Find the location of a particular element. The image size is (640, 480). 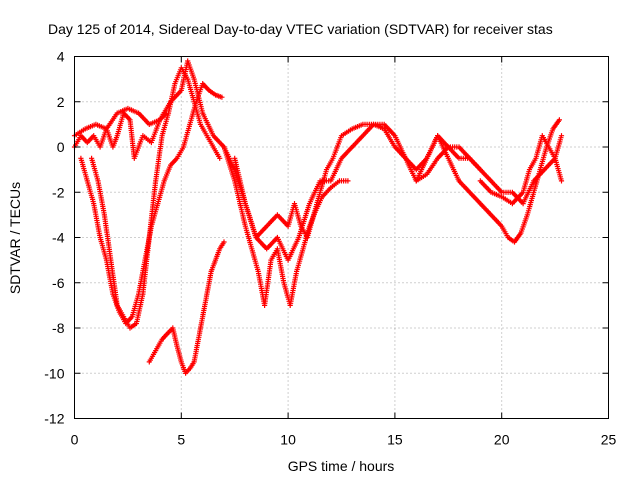

x-tick-label: 5 is located at coordinates (181, 440).